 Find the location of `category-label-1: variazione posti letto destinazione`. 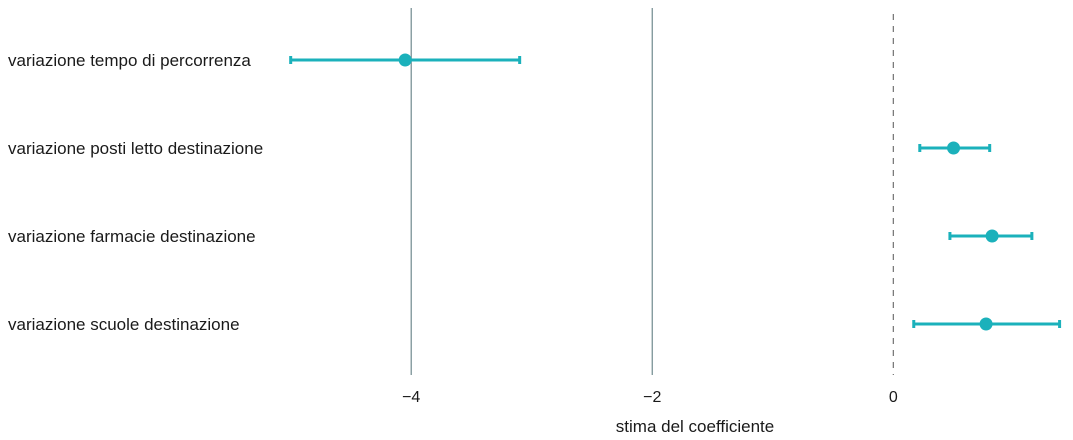

category-label-1: variazione posti letto destinazione is located at coordinates (135, 148).